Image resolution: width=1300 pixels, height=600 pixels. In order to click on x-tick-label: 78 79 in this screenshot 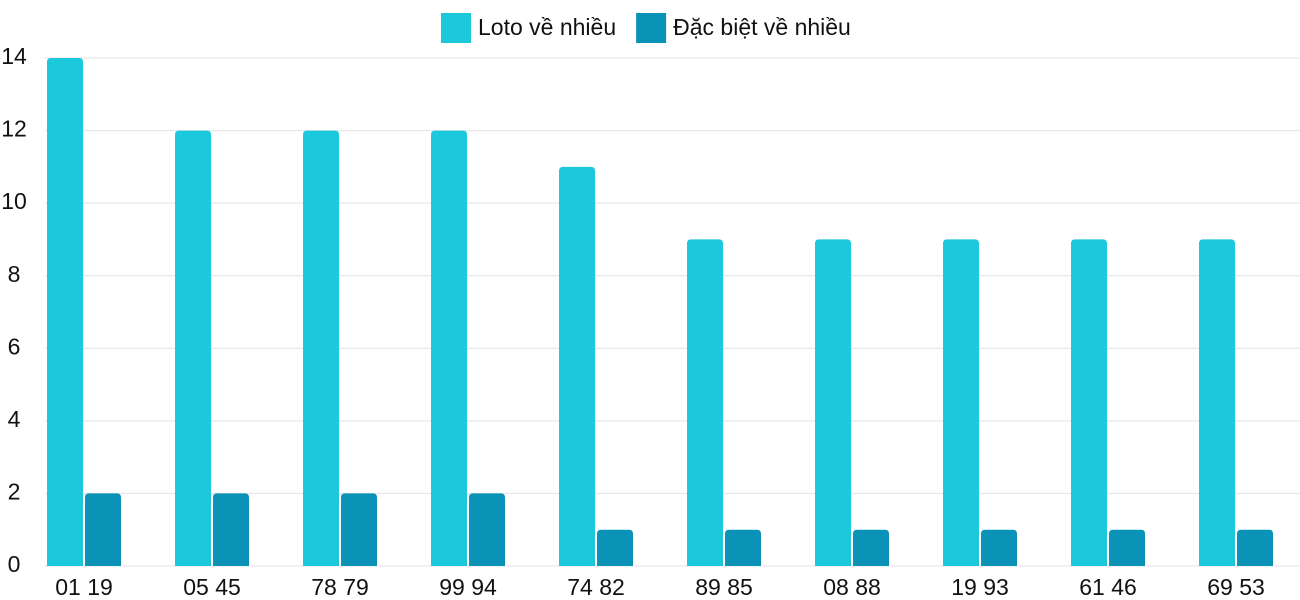, I will do `click(340, 587)`.